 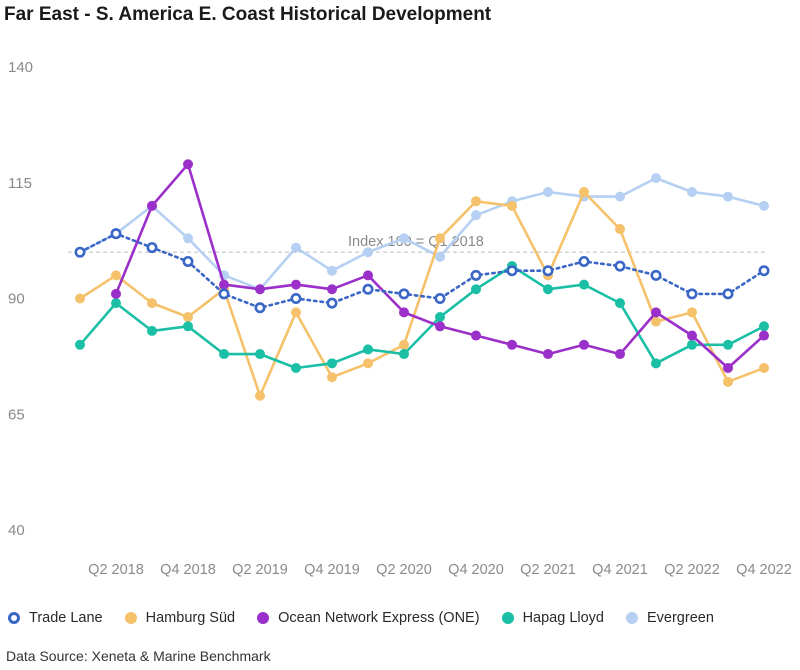 What do you see at coordinates (16, 530) in the screenshot?
I see `y-tick-label: 40` at bounding box center [16, 530].